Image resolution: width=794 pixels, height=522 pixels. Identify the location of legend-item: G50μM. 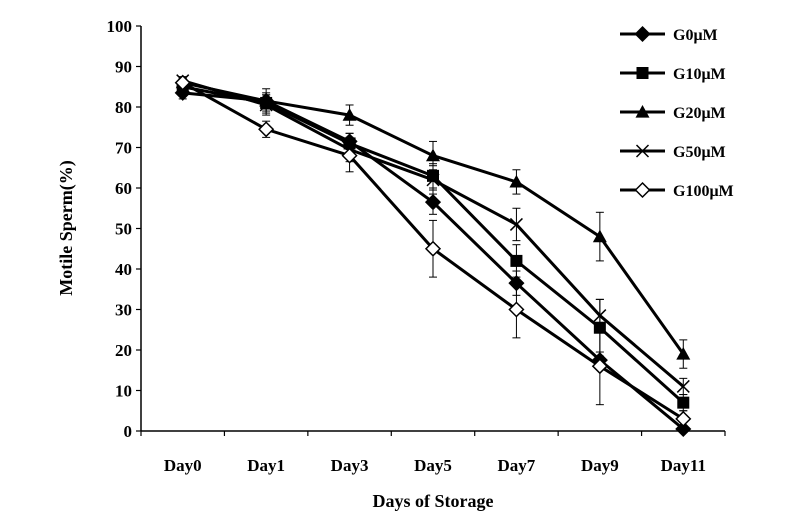
(673, 152).